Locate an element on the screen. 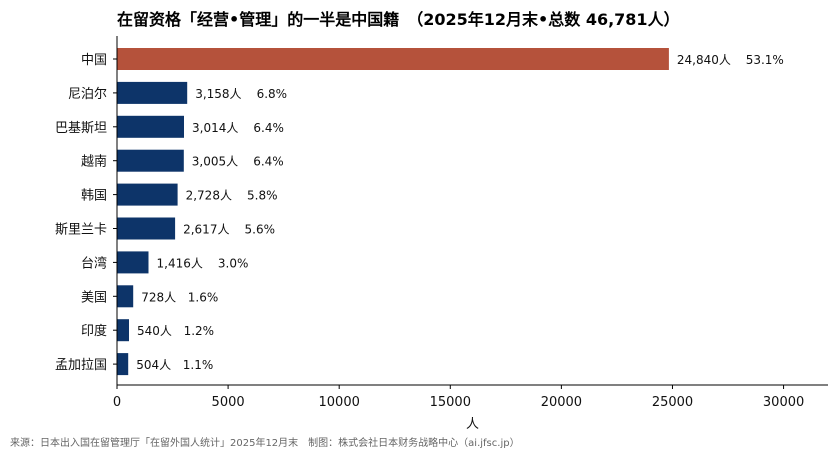  value-label-8: 540人 is located at coordinates (154, 331).